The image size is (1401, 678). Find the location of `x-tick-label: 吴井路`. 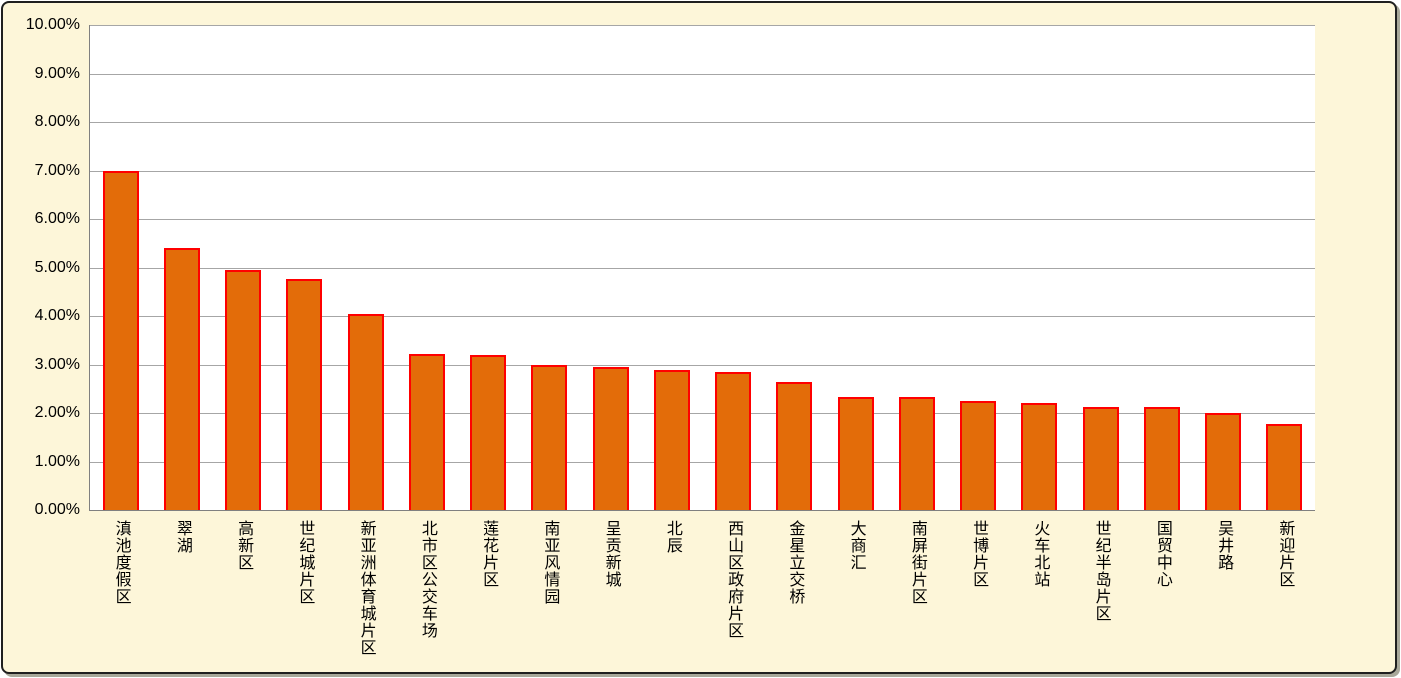

x-tick-label: 吴井路 is located at coordinates (1224, 545).